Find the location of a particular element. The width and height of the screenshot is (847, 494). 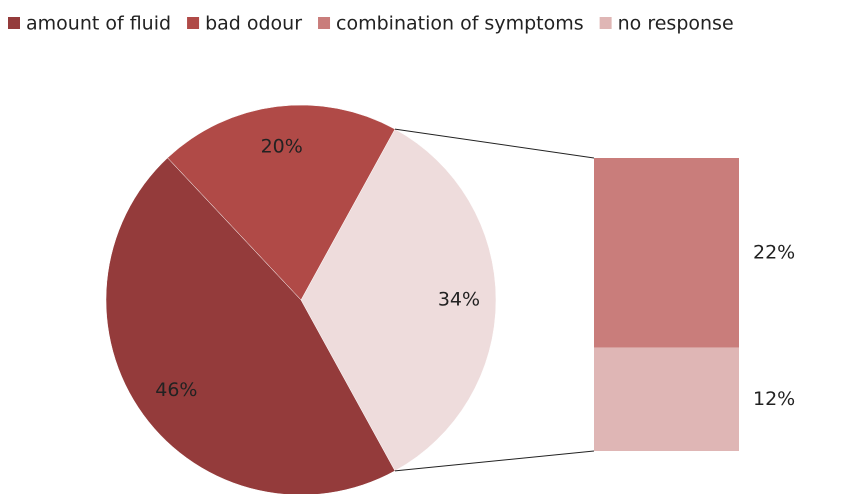

legend-label: combination of symptoms is located at coordinates (460, 24).